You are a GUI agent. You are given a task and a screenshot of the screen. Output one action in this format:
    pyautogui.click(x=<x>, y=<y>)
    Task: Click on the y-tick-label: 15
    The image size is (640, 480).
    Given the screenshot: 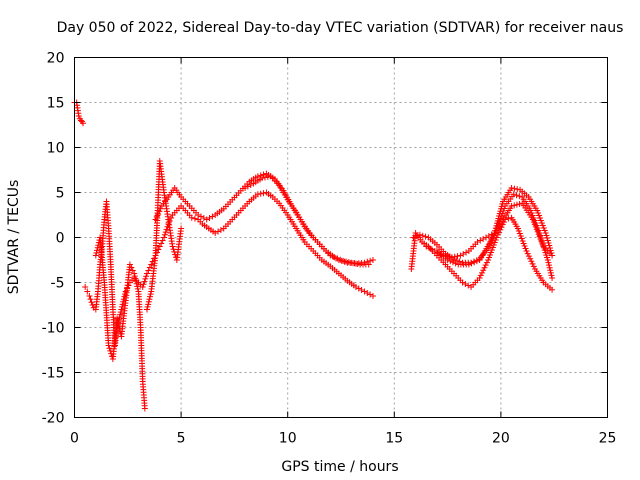 What is the action you would take?
    pyautogui.click(x=56, y=104)
    